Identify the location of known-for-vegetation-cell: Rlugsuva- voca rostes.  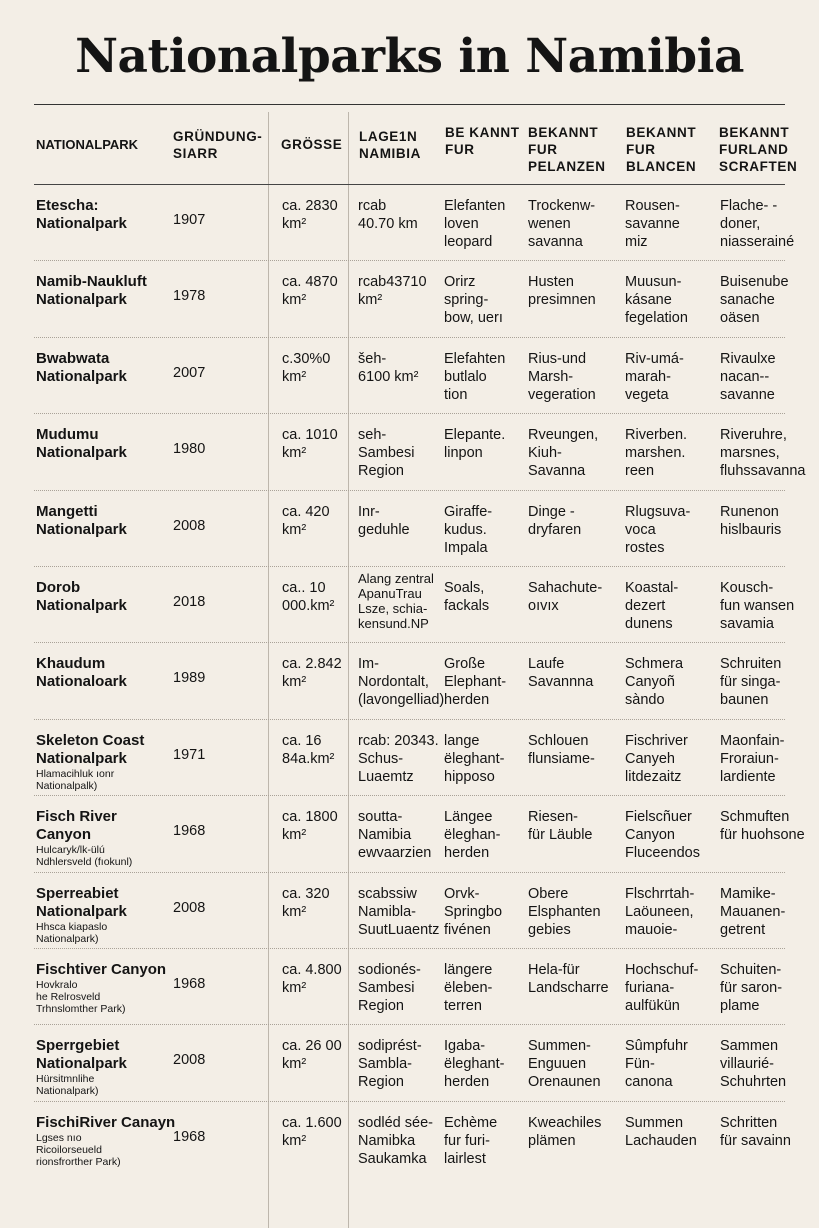
(658, 529).